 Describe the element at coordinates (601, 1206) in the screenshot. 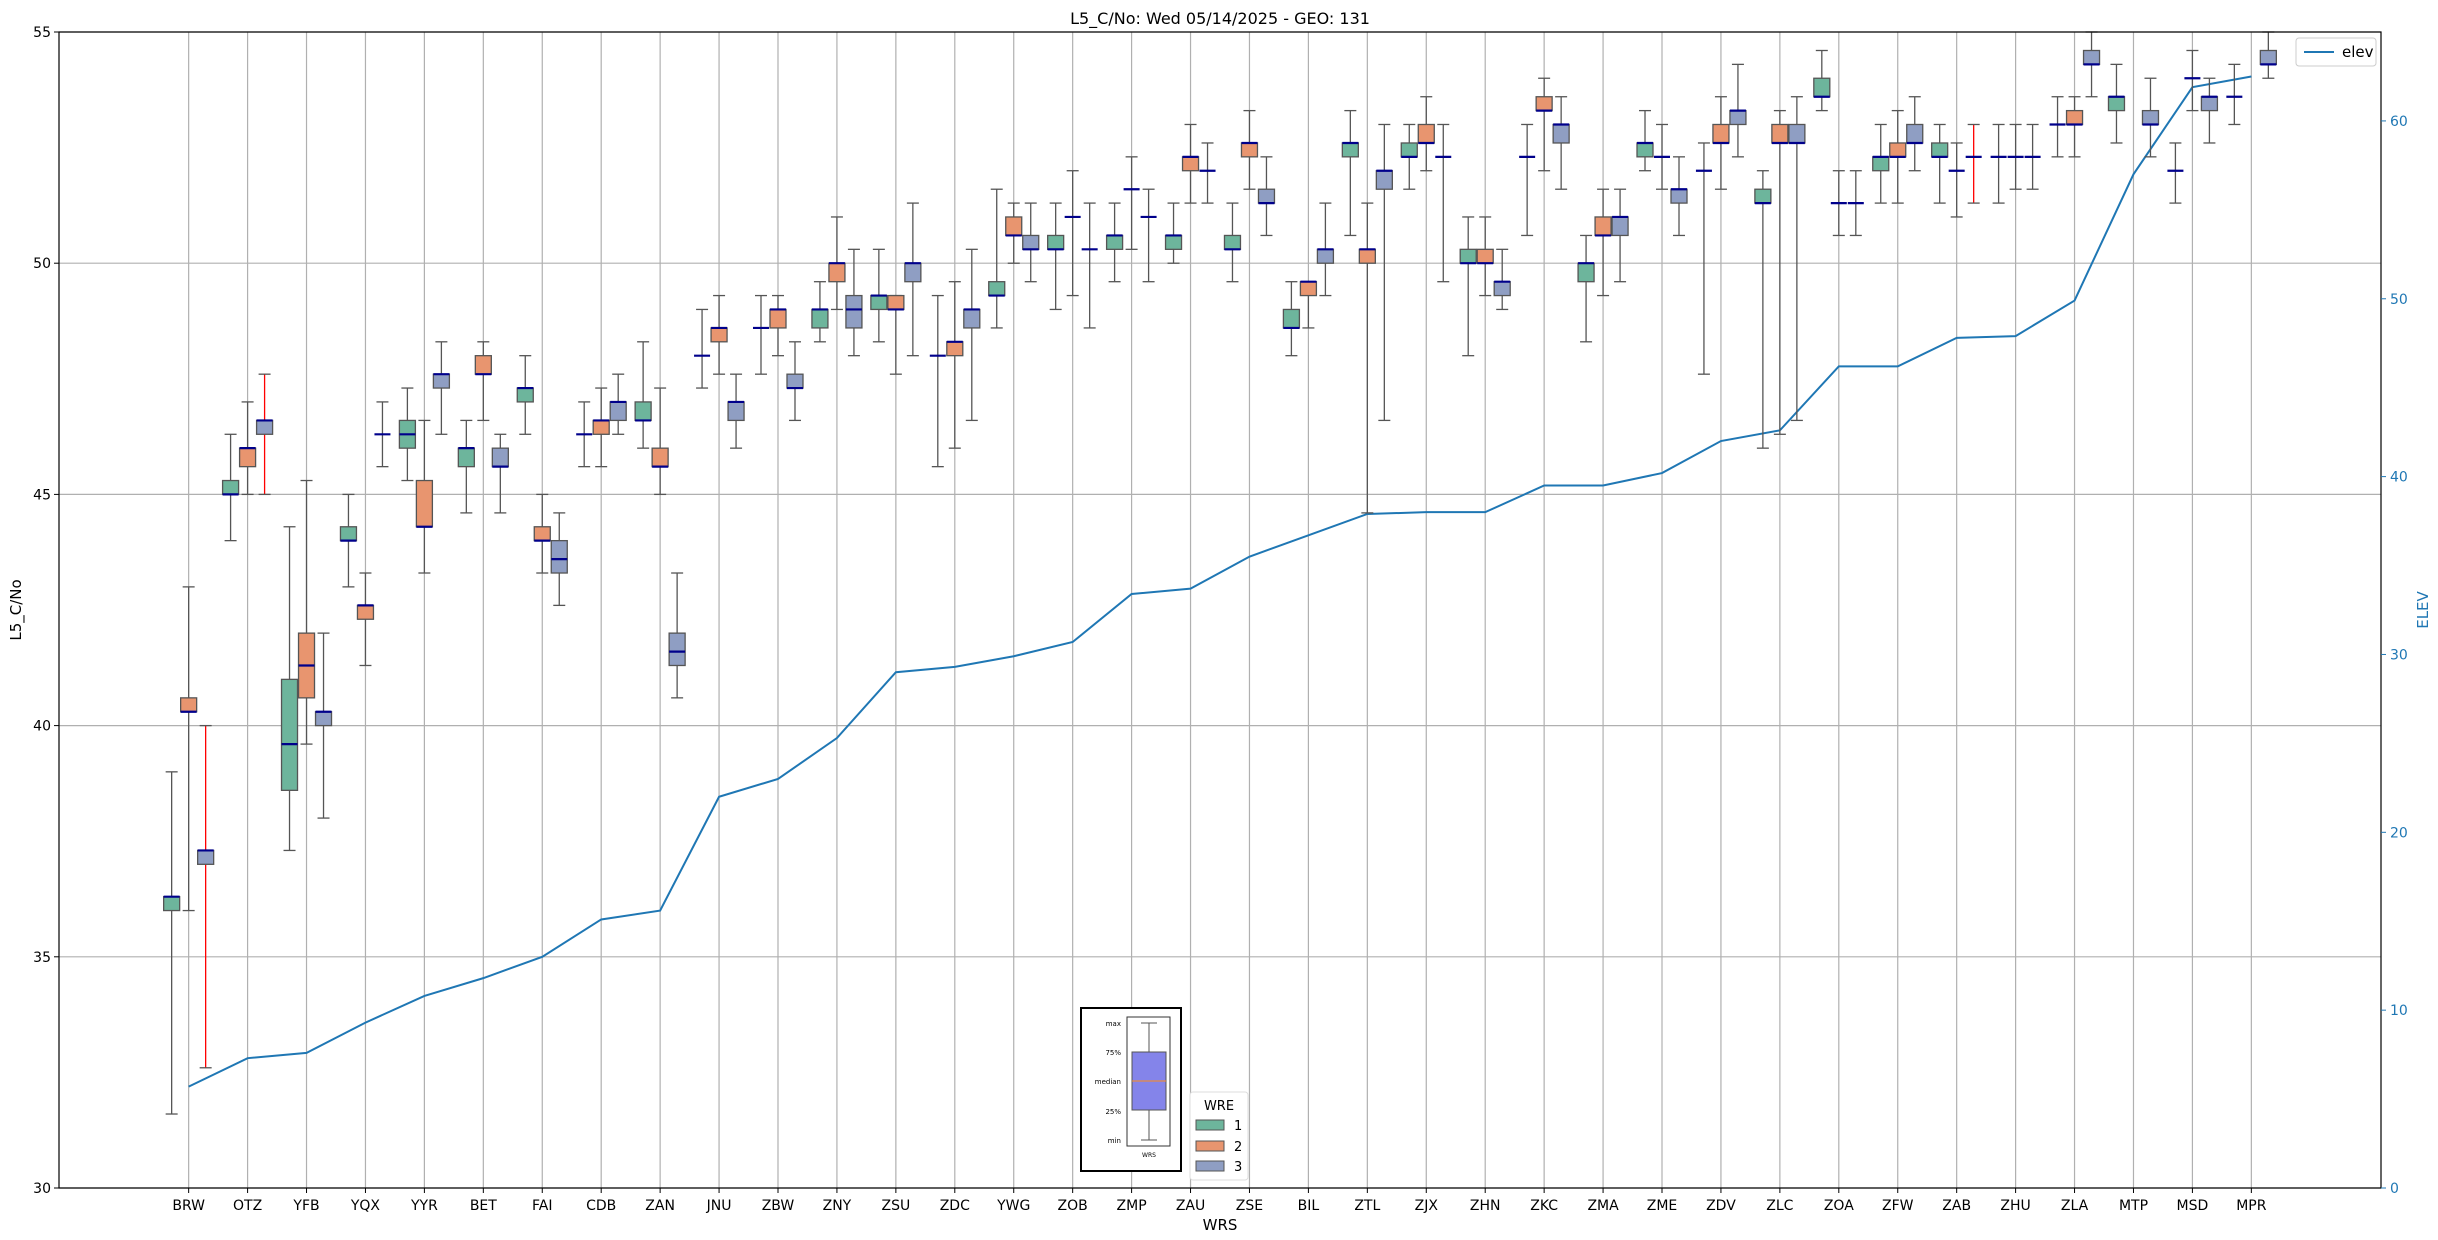

I see `x-tick-label-cdb: CDB` at that location.